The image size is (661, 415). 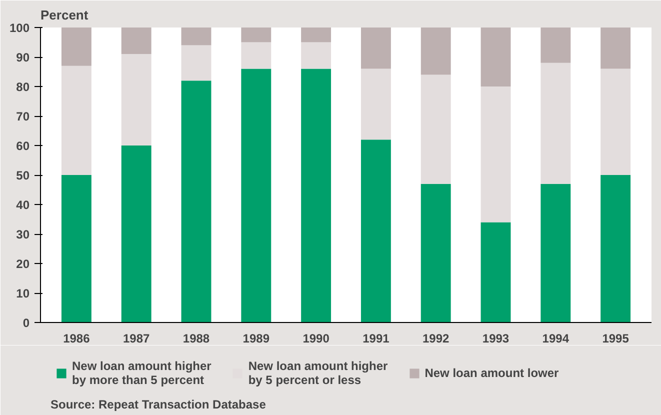 I want to click on y-tick-label: 20, so click(x=23, y=264).